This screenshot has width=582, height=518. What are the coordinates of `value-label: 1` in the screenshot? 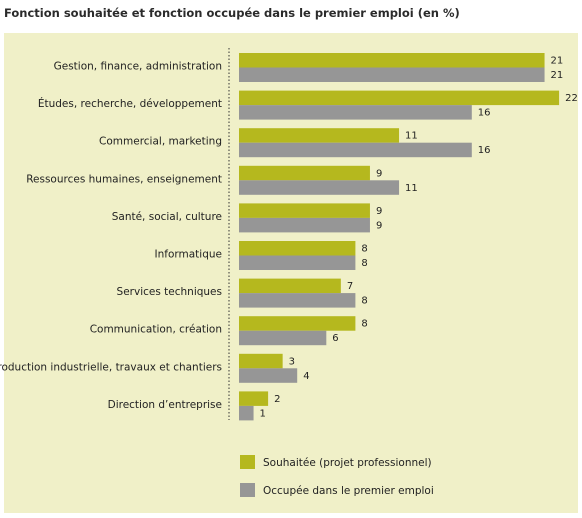 It's located at (263, 413).